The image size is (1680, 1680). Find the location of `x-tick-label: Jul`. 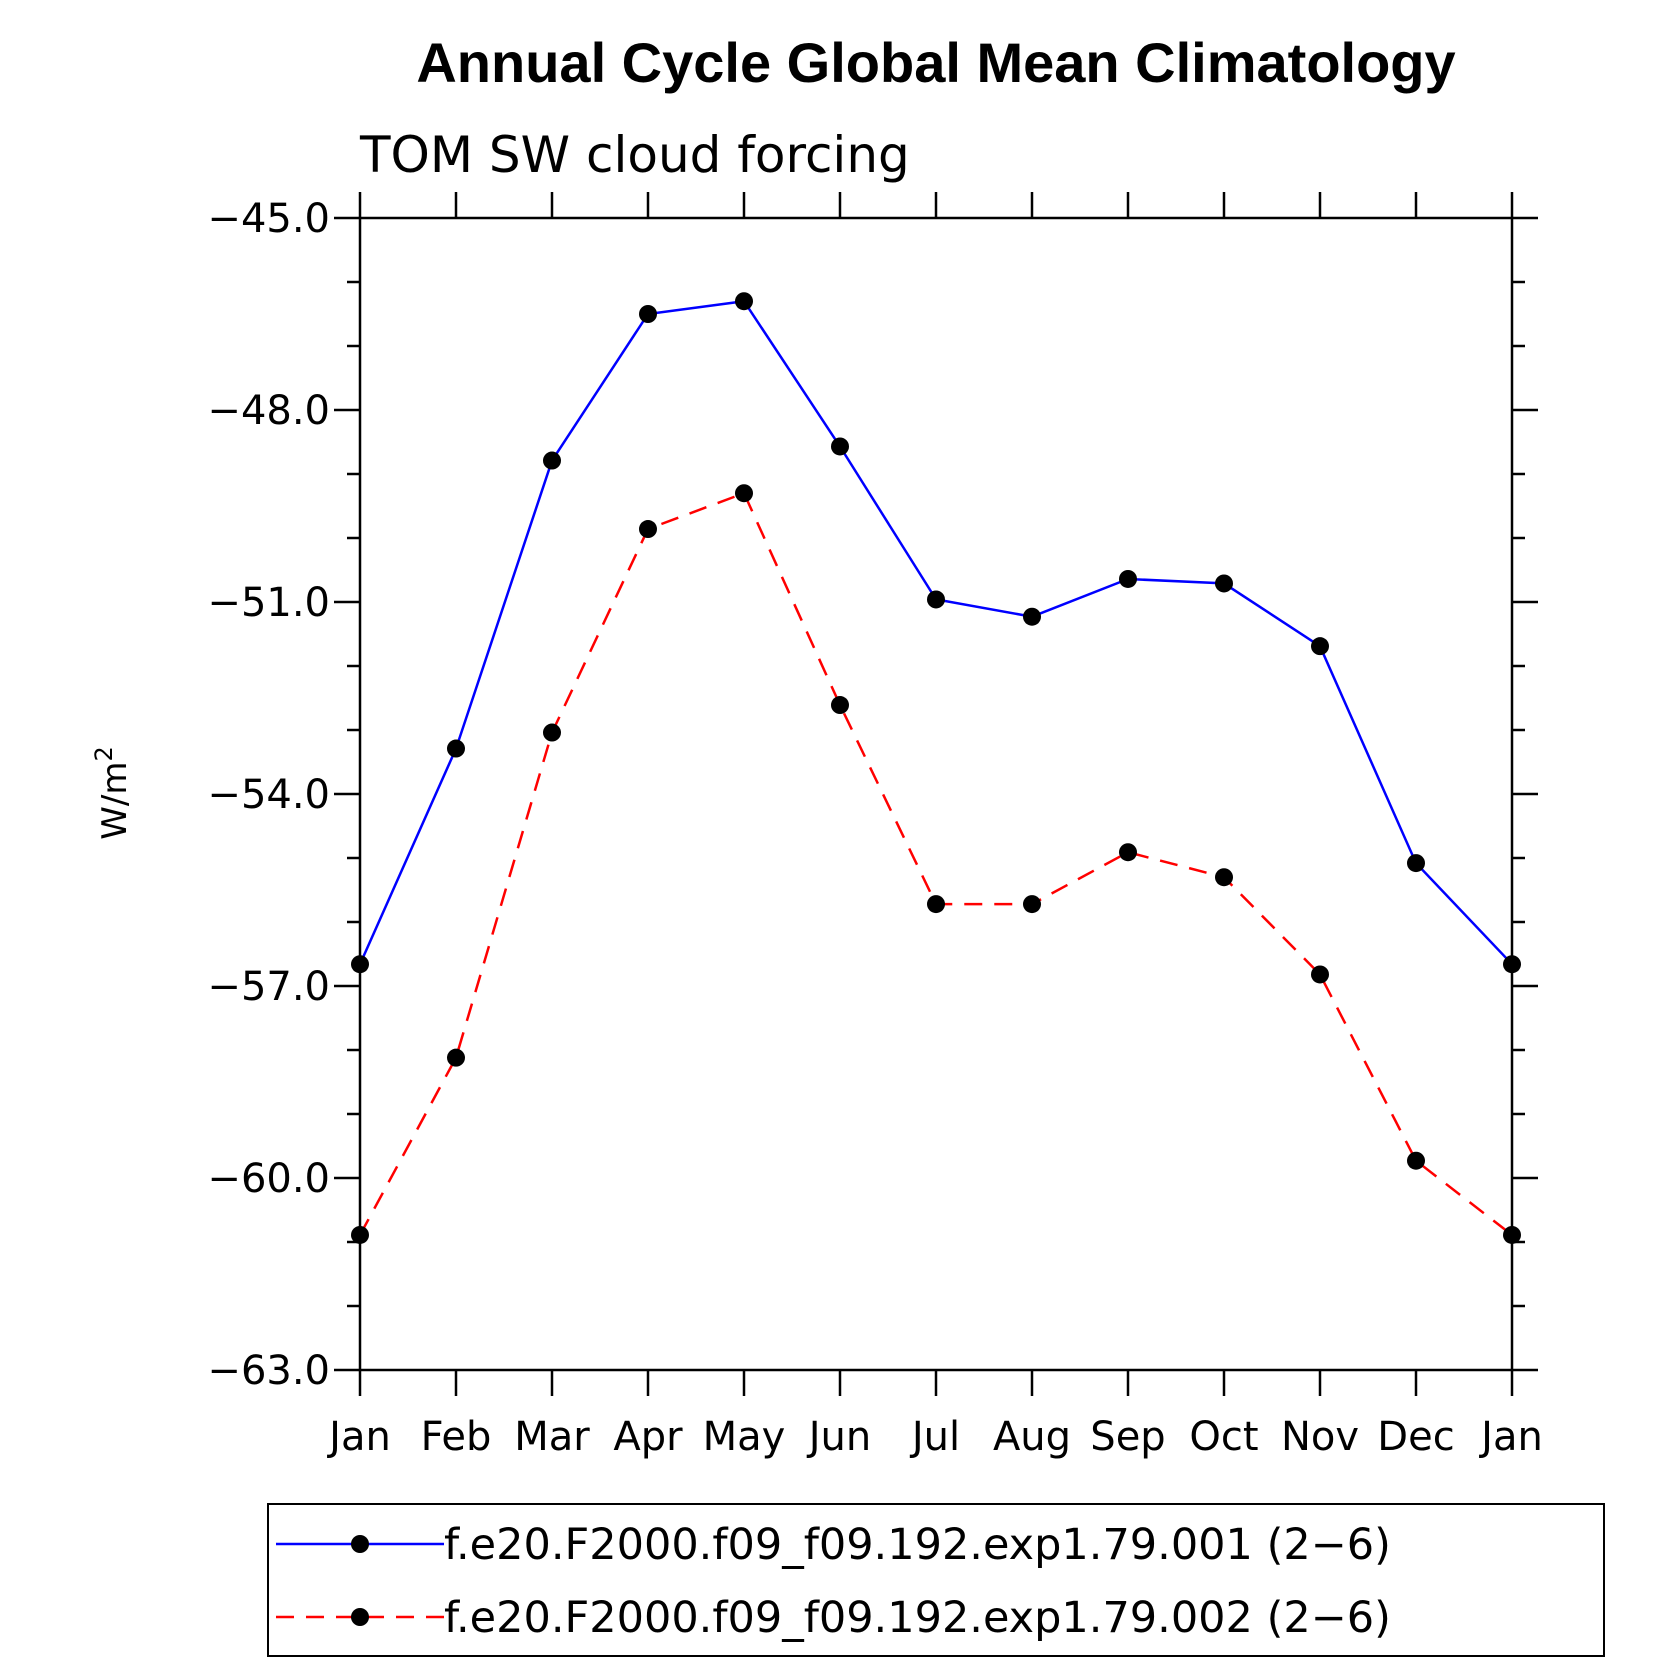

x-tick-label: Jul is located at coordinates (934, 1437).